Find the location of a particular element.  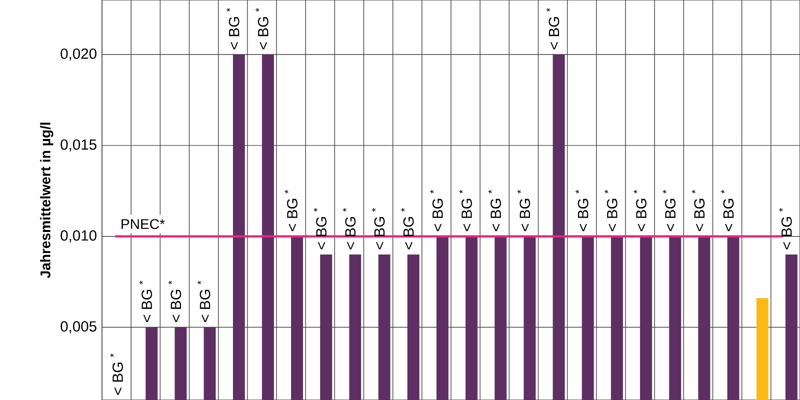

y-tick-label: 0,010 is located at coordinates (78, 236).